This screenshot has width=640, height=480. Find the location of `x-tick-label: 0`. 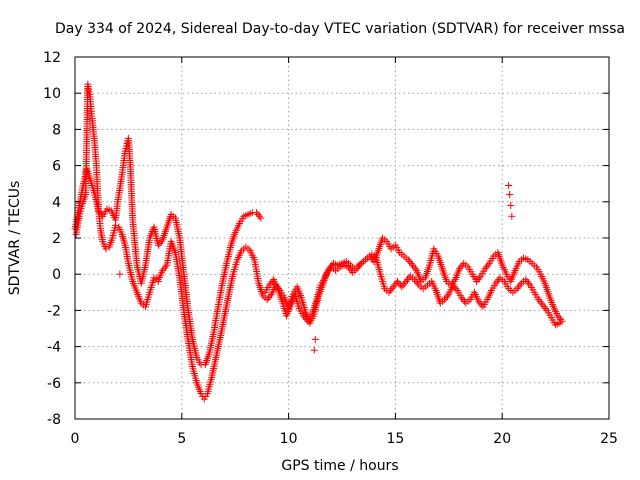

x-tick-label: 0 is located at coordinates (75, 439).